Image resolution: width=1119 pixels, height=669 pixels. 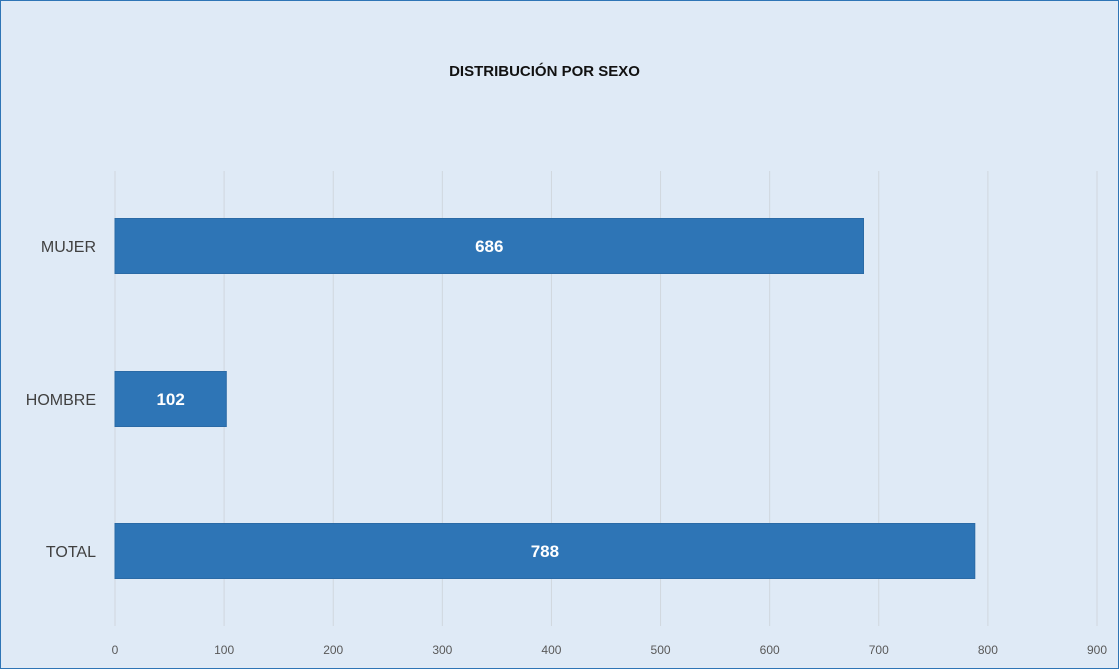 I want to click on x-tick-600: 600, so click(x=770, y=650).